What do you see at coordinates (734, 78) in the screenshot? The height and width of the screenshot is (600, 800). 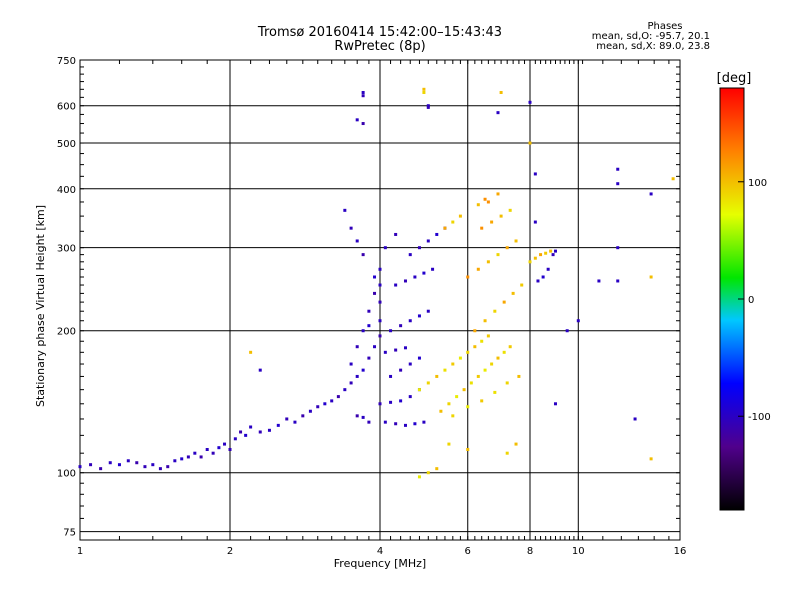 I see `colorbar-label: [deg]` at bounding box center [734, 78].